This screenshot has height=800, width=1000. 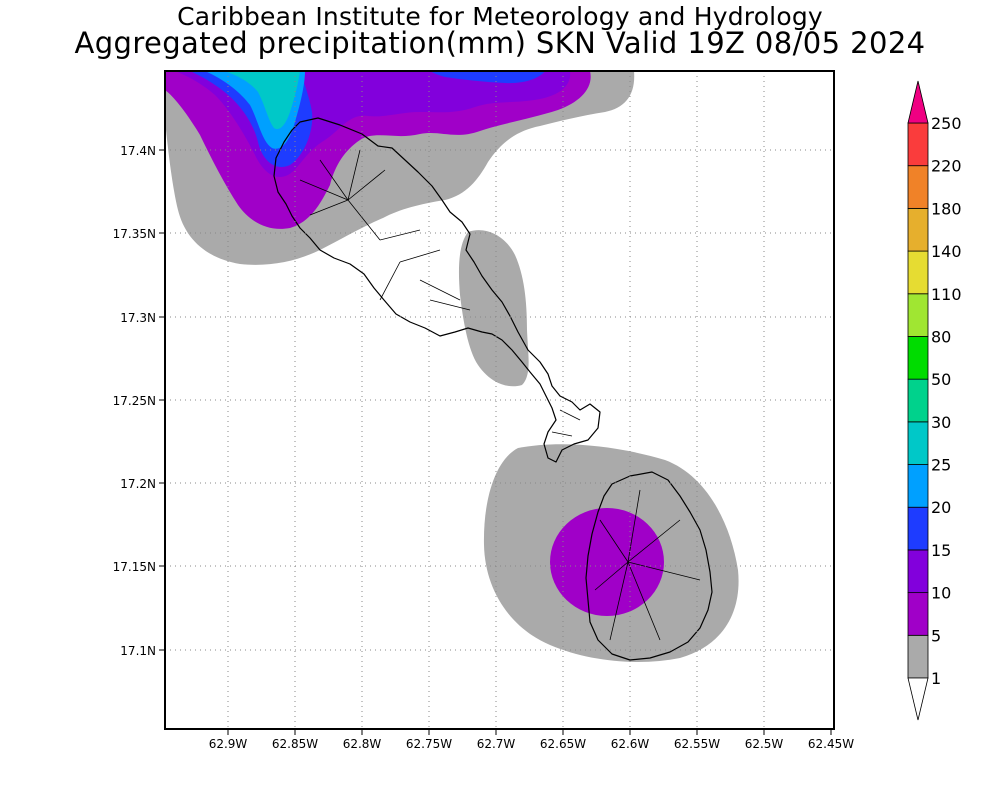 I want to click on colorbar-label: 110, so click(x=946, y=294).